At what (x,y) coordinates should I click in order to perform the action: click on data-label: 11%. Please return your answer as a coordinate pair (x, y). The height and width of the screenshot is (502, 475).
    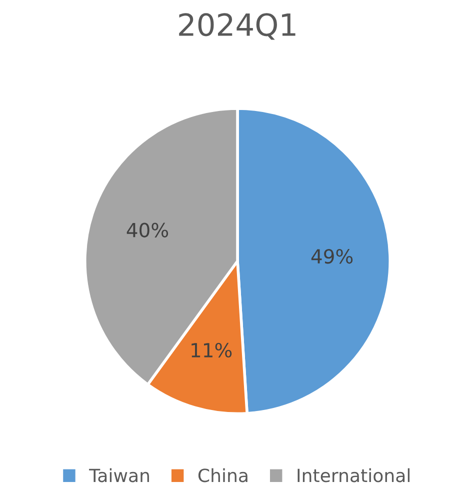
    Looking at the image, I should click on (212, 350).